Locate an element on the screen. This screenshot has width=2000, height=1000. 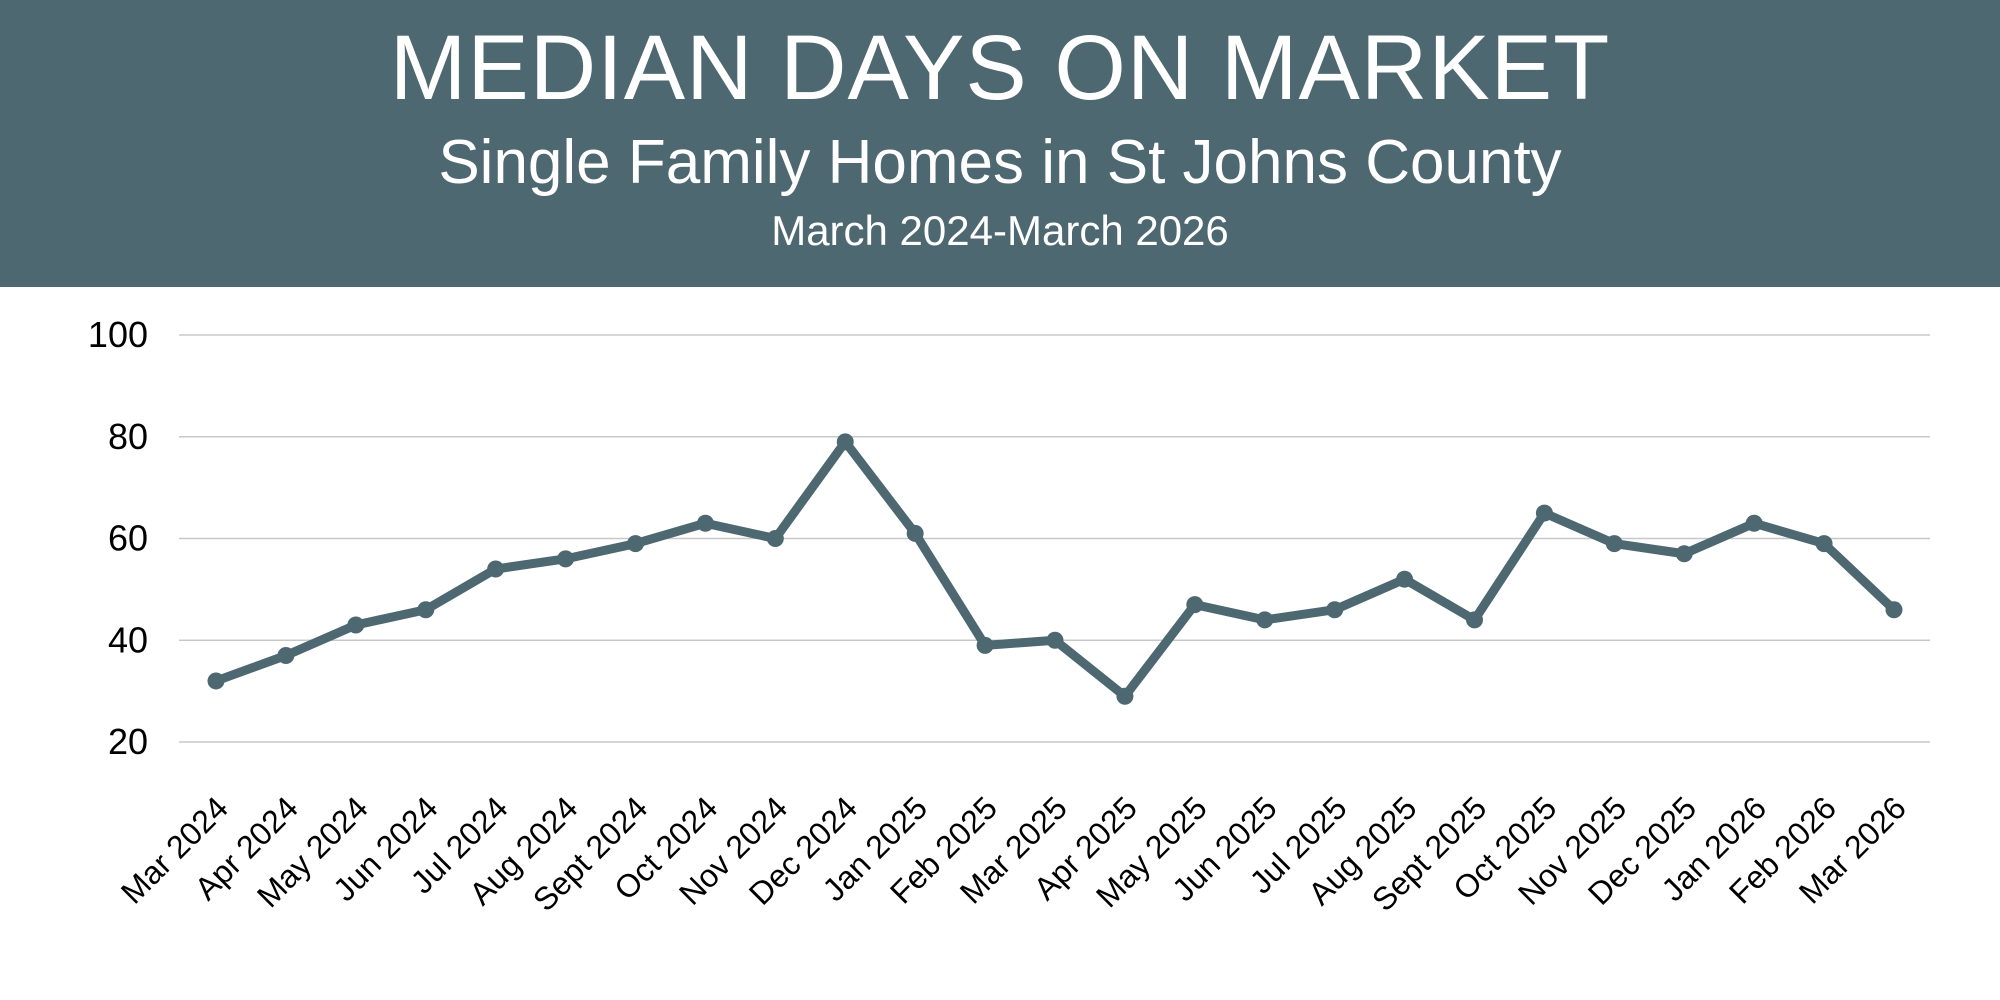
chart-date-range: March 2024-March 2026 is located at coordinates (1000, 230).